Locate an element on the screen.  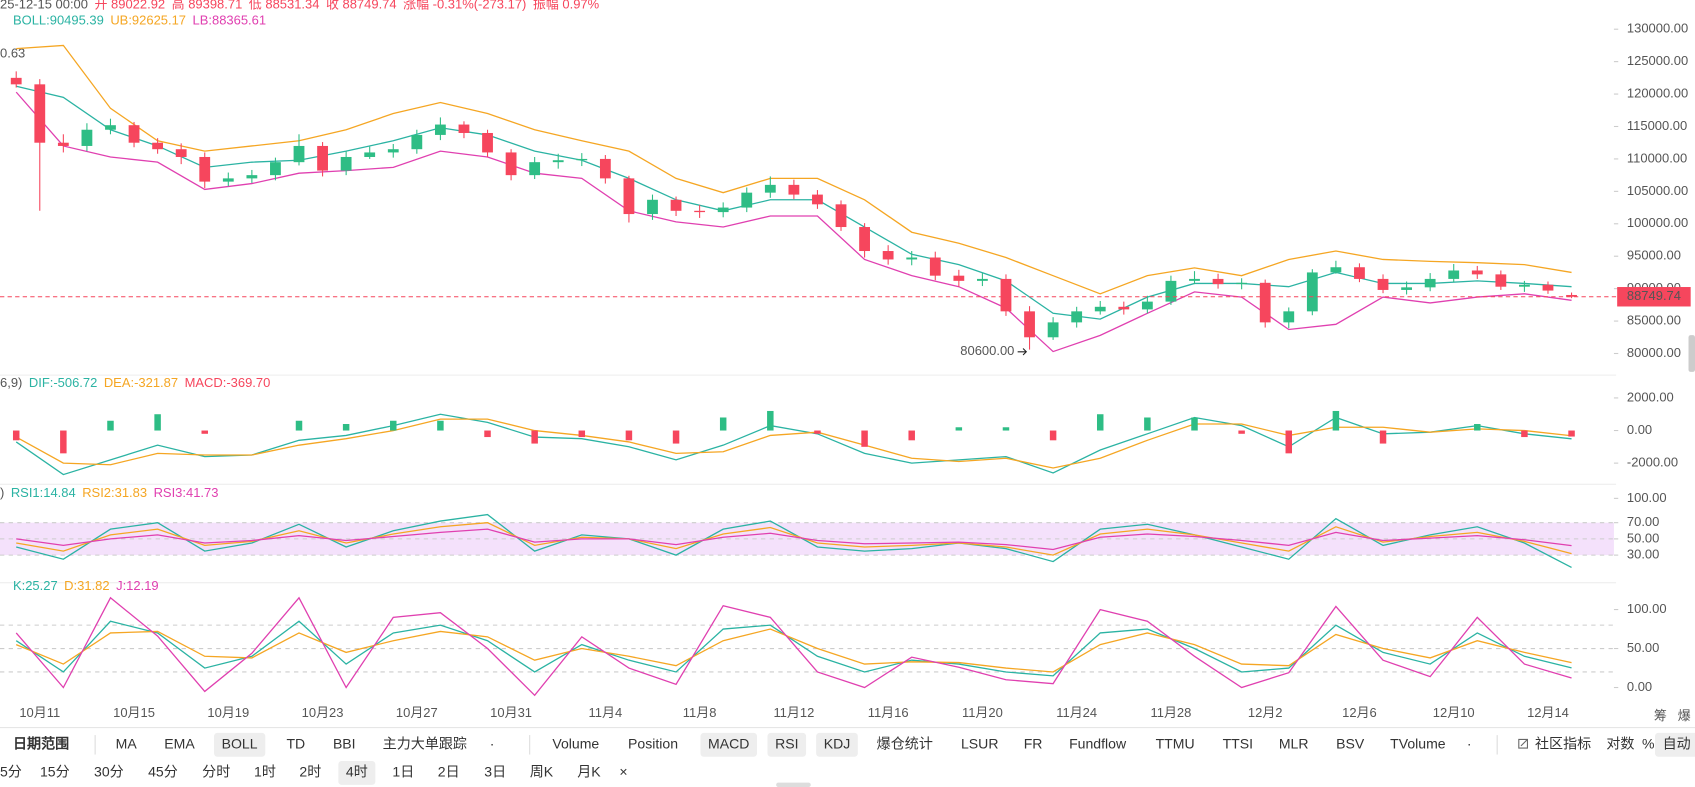
toolbar-item: 30分 is located at coordinates (109, 772).